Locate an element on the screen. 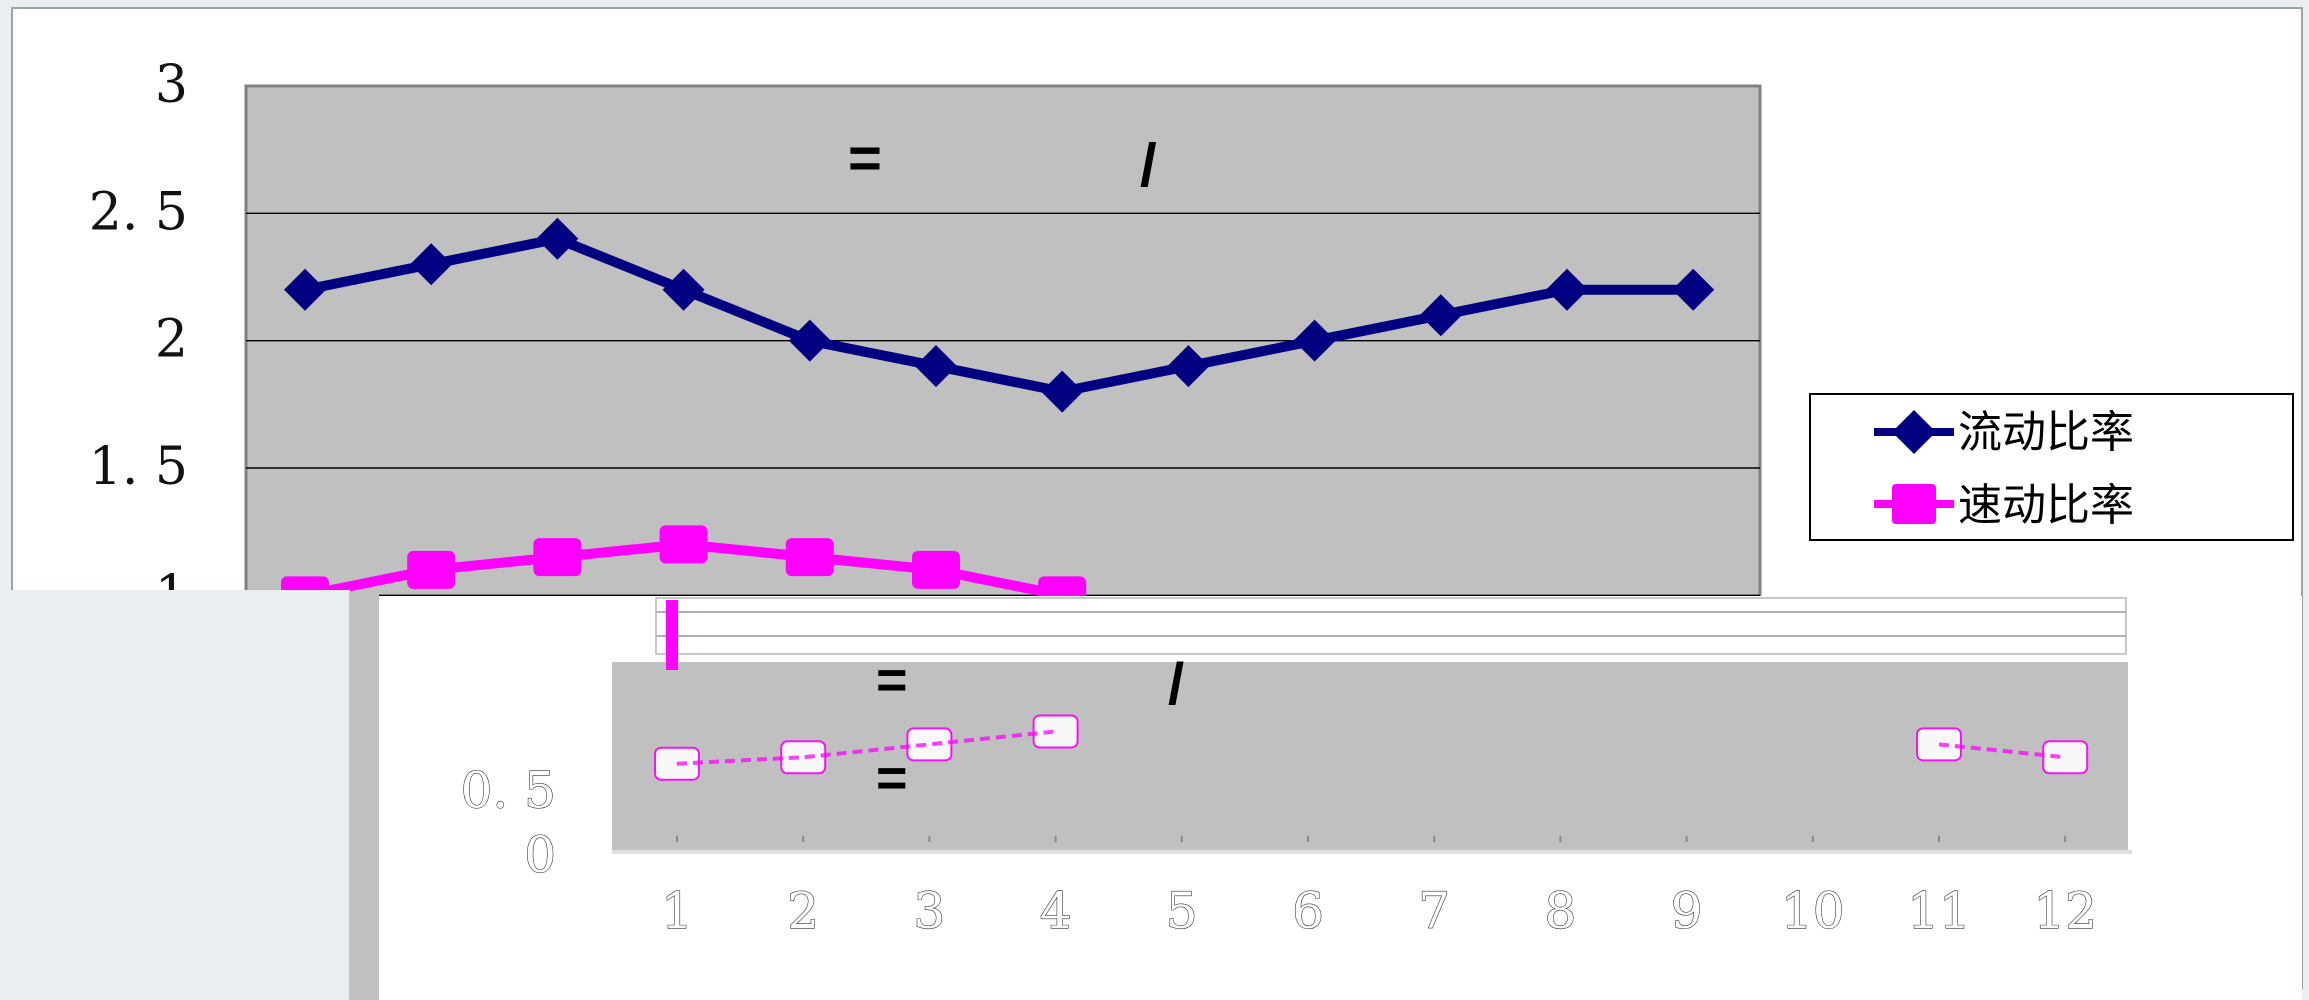 The width and height of the screenshot is (2309, 1000). y-tick-label: 2 is located at coordinates (171, 340).